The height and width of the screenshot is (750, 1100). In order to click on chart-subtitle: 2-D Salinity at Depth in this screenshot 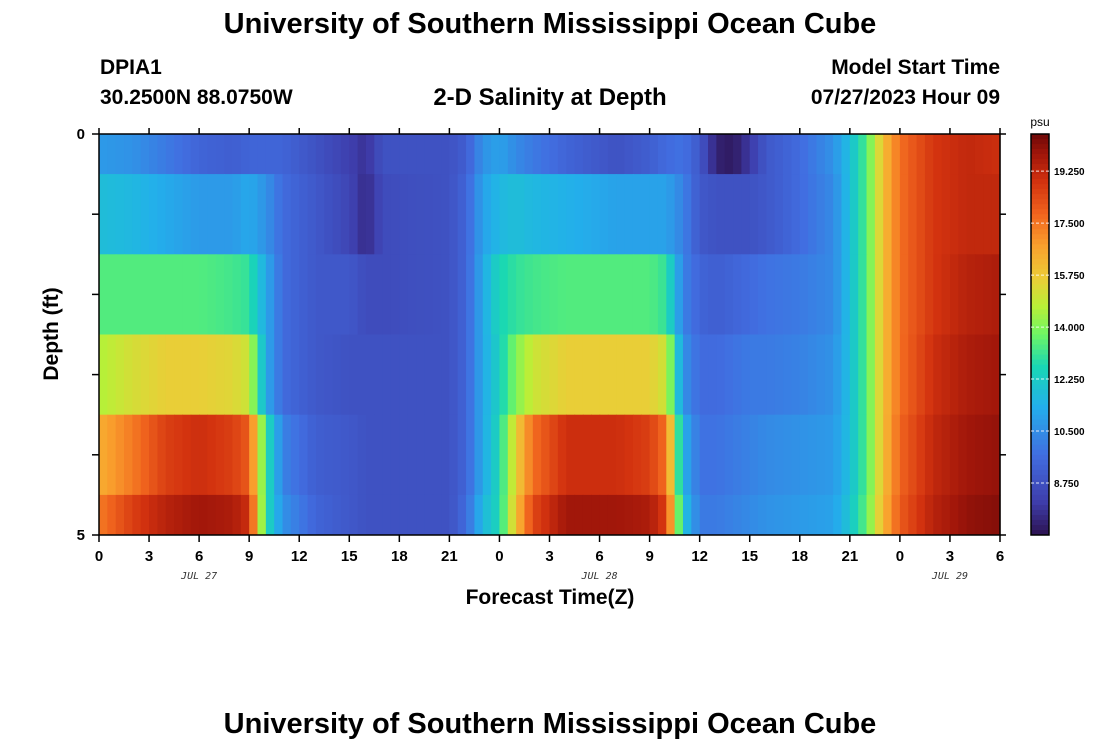, I will do `click(550, 97)`.